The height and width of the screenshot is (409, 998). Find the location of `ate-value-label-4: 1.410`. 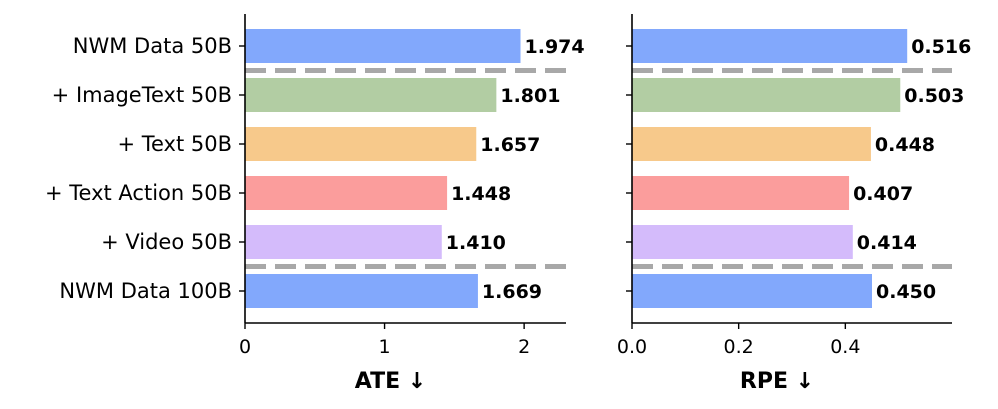

ate-value-label-4: 1.410 is located at coordinates (476, 243).